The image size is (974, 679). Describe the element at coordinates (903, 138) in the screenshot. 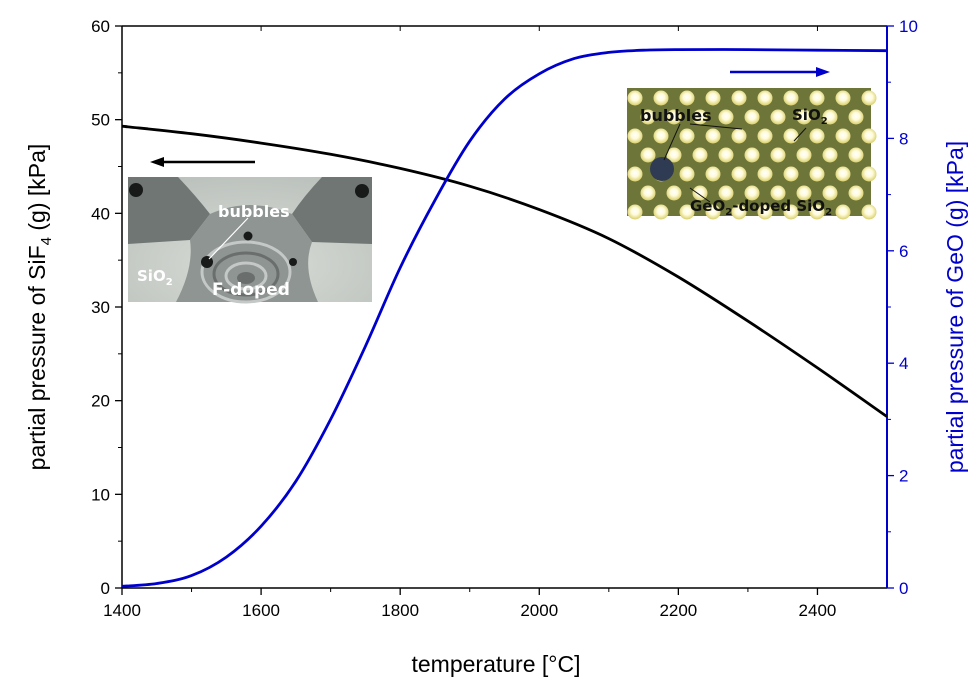

I see `y-right-tick-label: 8` at that location.